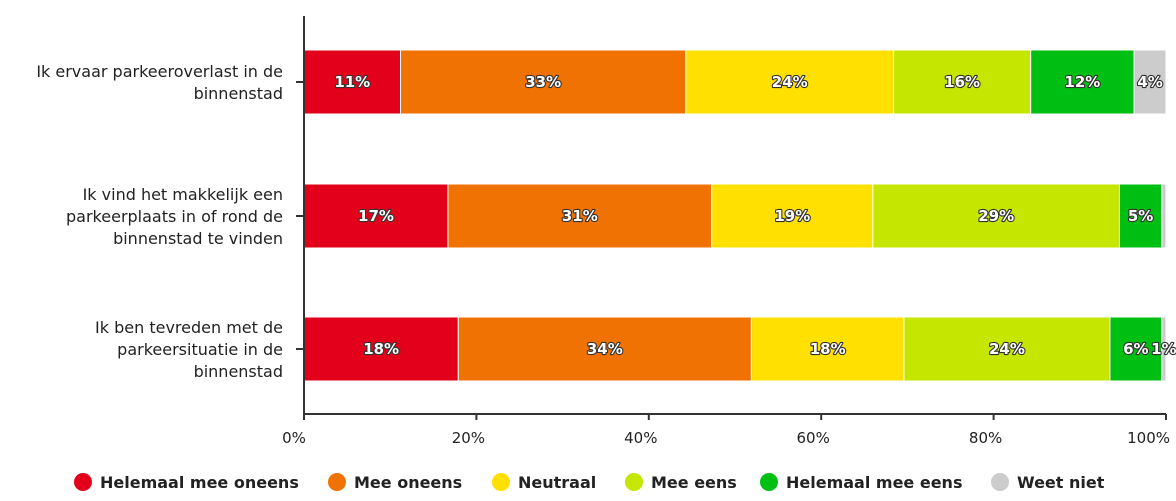 The width and height of the screenshot is (1176, 501). I want to click on data-label: 31%, so click(580, 216).